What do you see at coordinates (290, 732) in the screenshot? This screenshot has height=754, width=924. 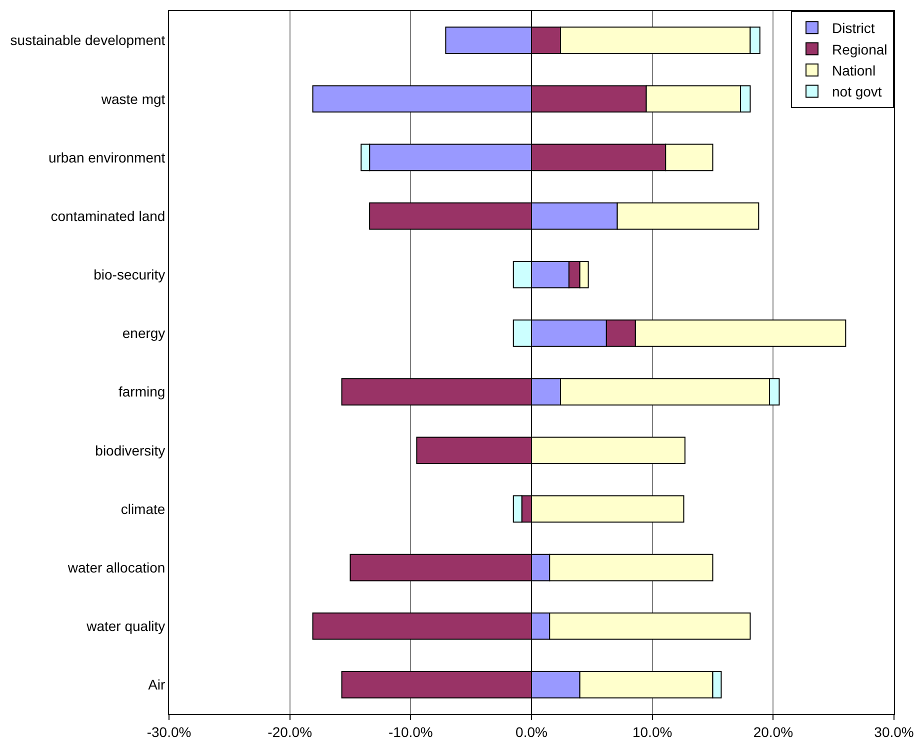 I see `x-tick-label: -20.0%` at bounding box center [290, 732].